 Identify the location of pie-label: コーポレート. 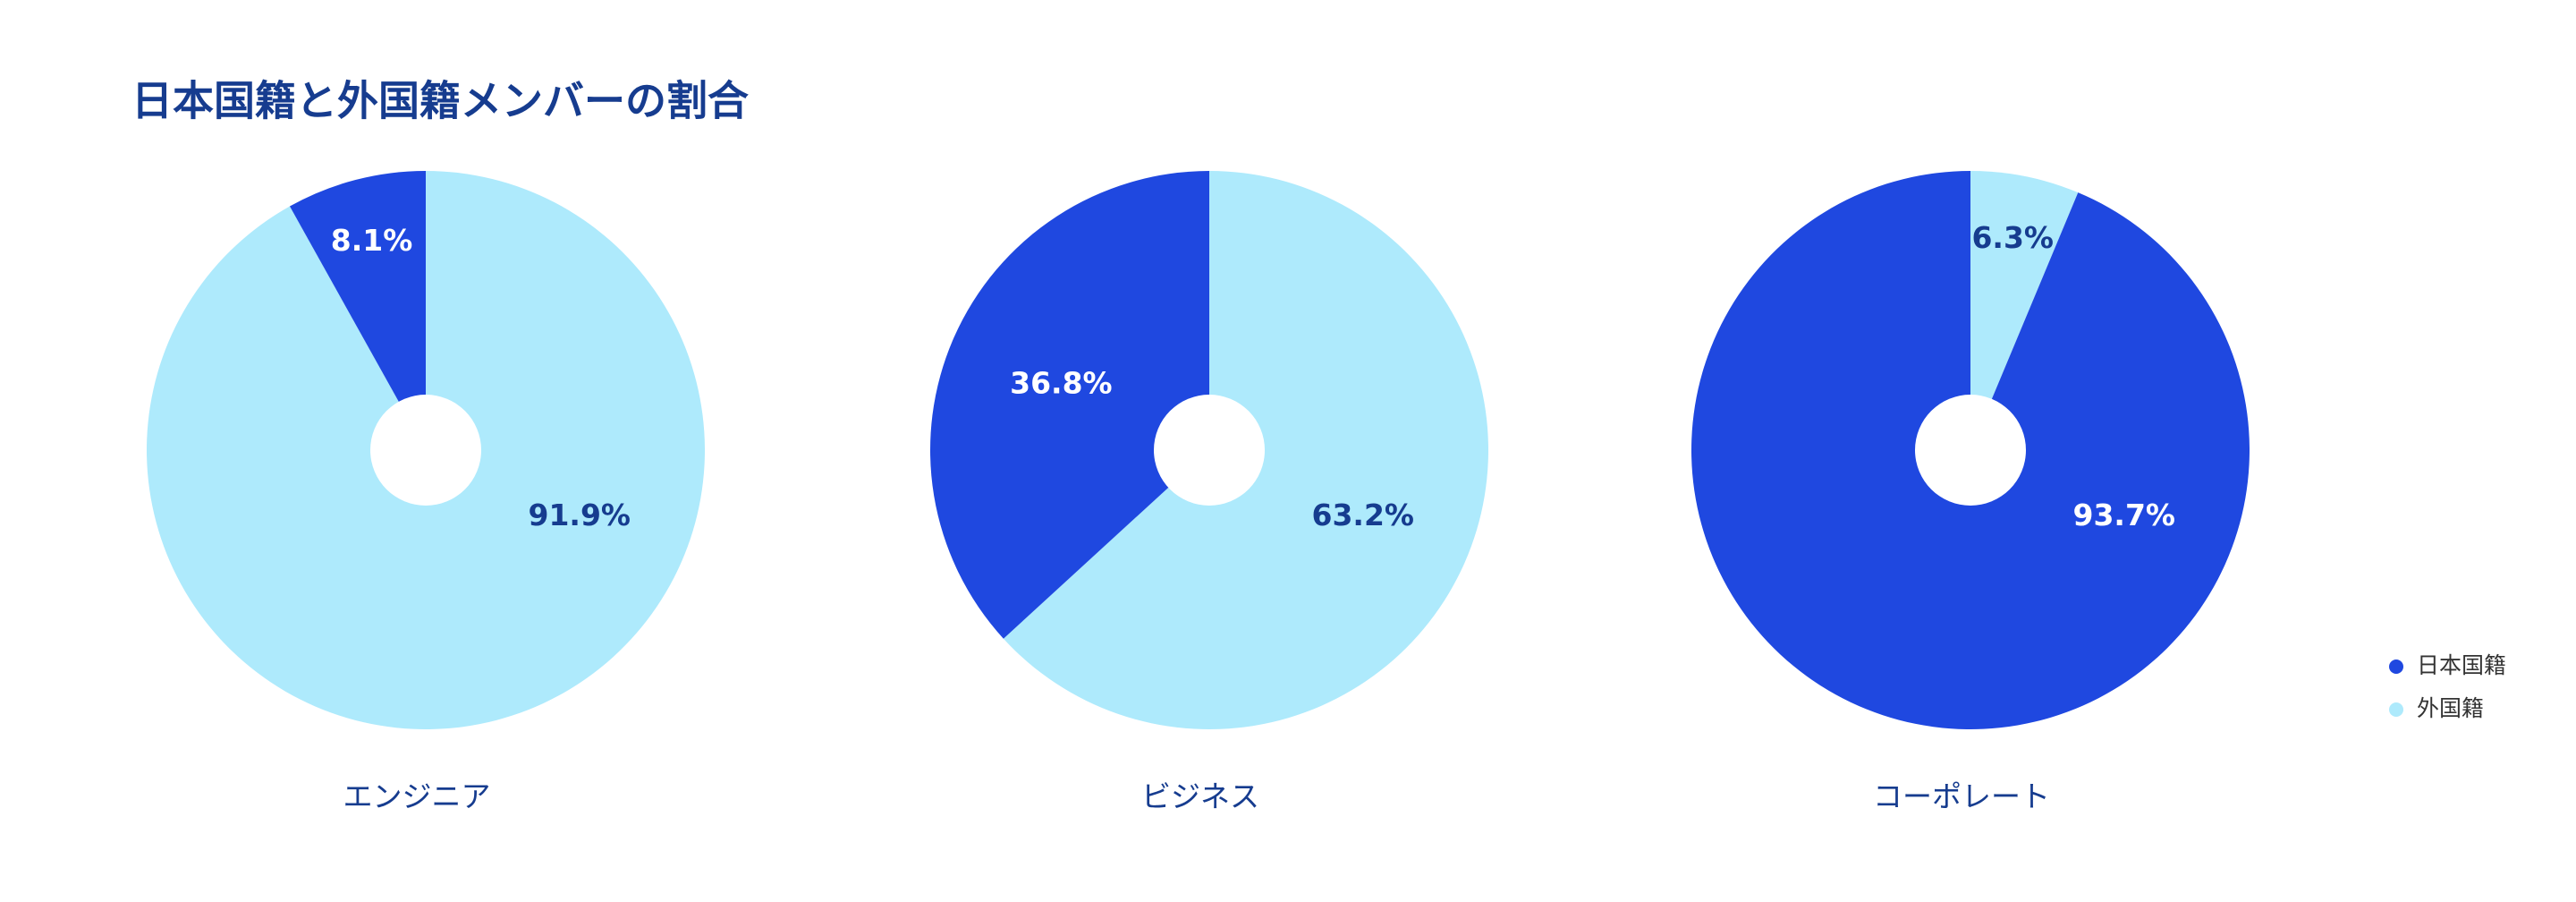
(1961, 796).